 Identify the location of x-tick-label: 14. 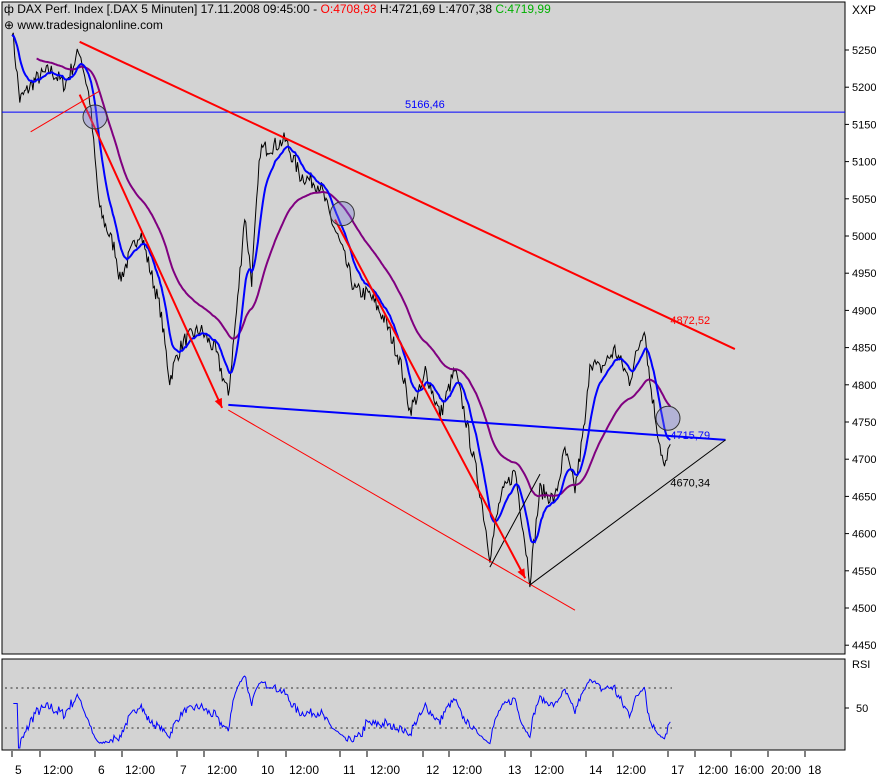
(596, 770).